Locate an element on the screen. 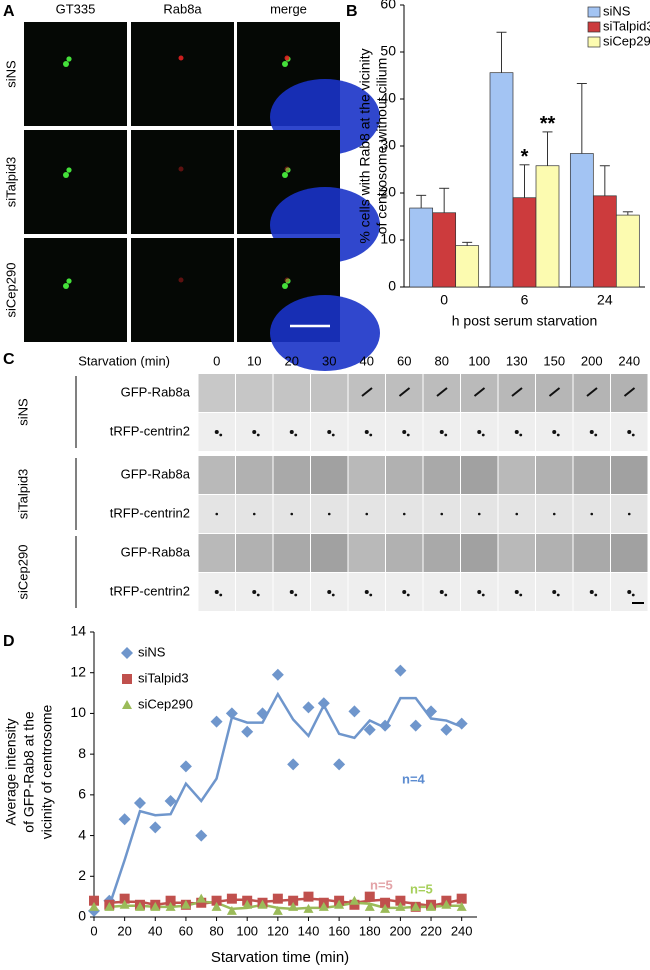 The width and height of the screenshot is (650, 970). y-axis-title: of GFP-Rab8 at the is located at coordinates (29, 772).